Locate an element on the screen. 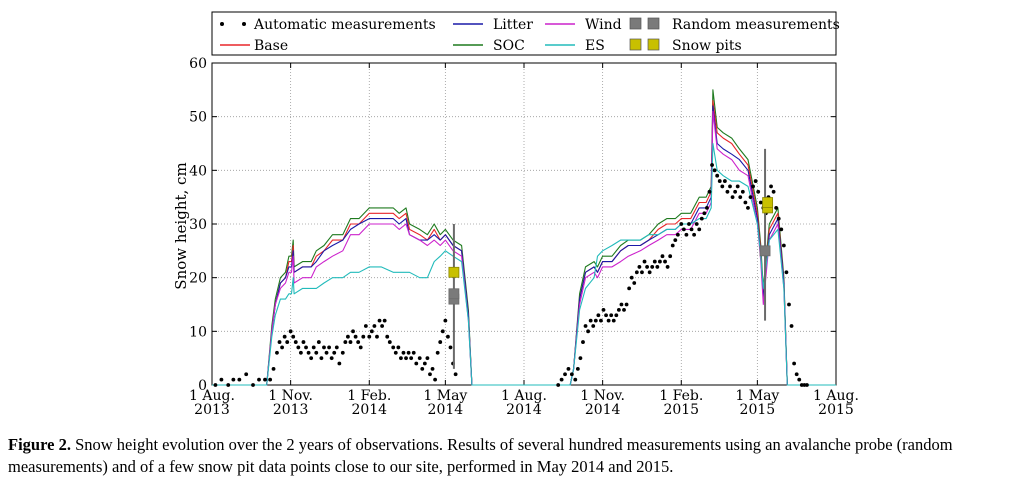 The height and width of the screenshot is (487, 1034). legend-label: Random measurements is located at coordinates (756, 25).